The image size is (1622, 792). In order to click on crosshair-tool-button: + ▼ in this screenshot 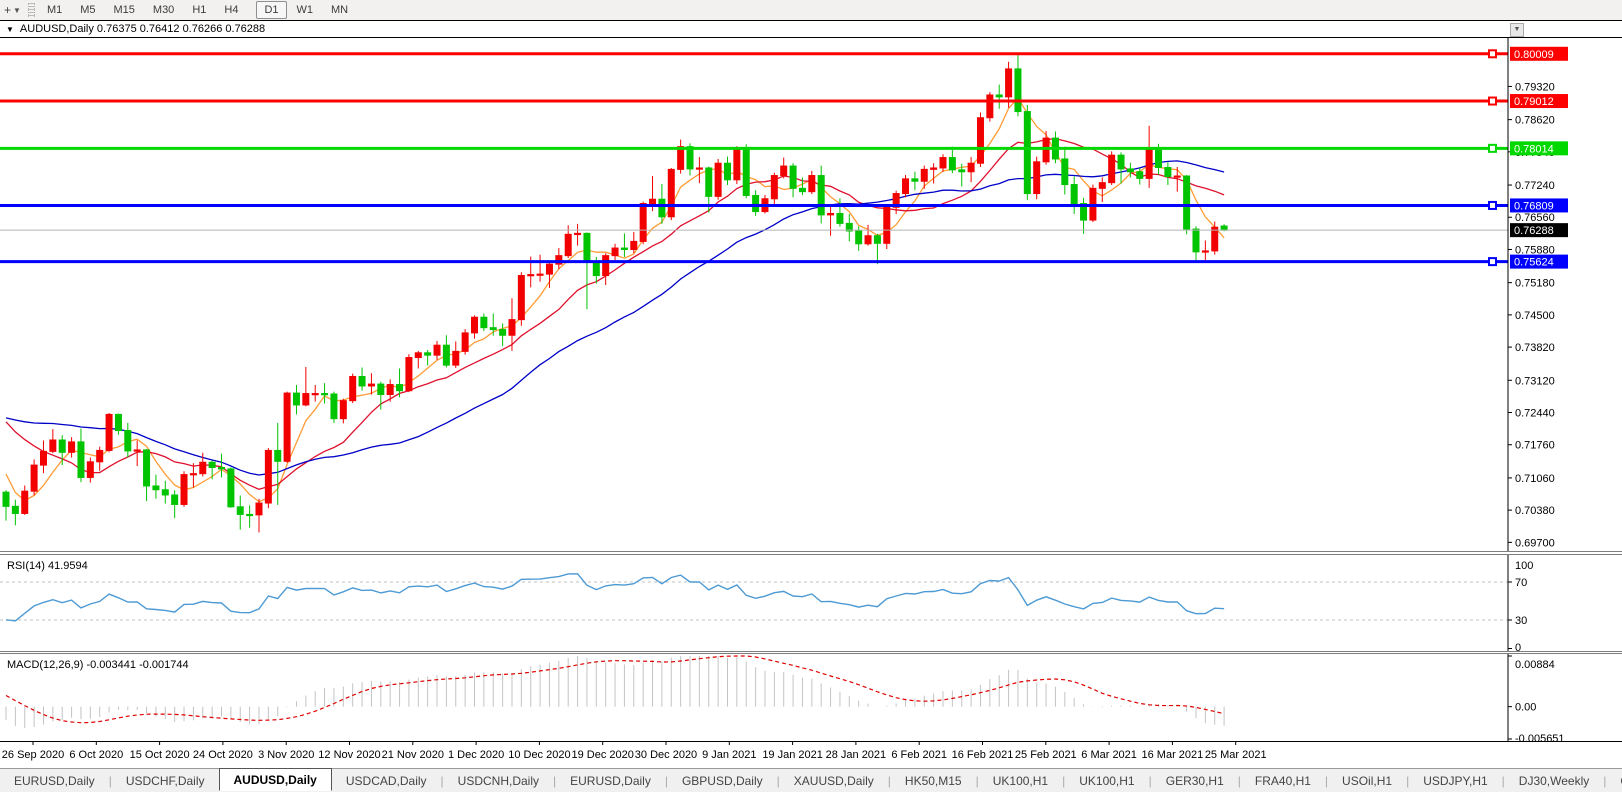, I will do `click(12, 10)`.